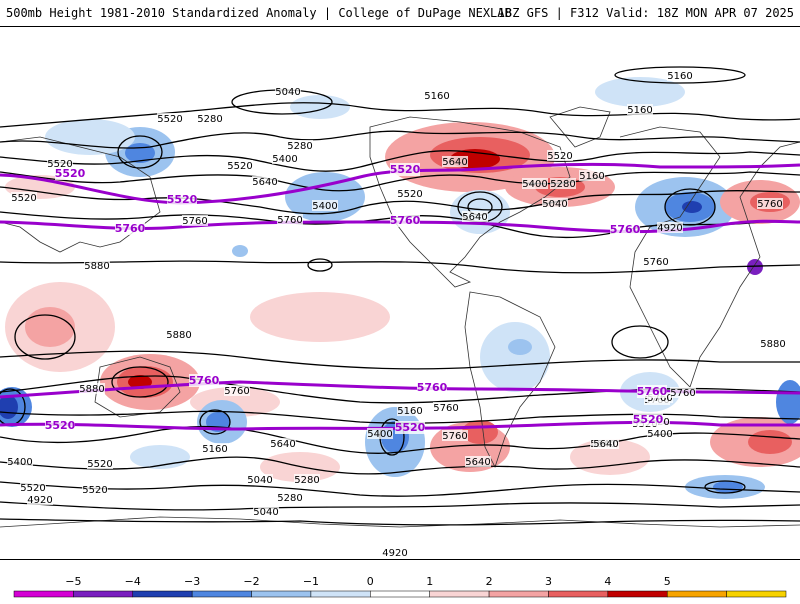 This screenshot has width=800, height=604. I want to click on colorbar-tick-label: 1, so click(429, 581).